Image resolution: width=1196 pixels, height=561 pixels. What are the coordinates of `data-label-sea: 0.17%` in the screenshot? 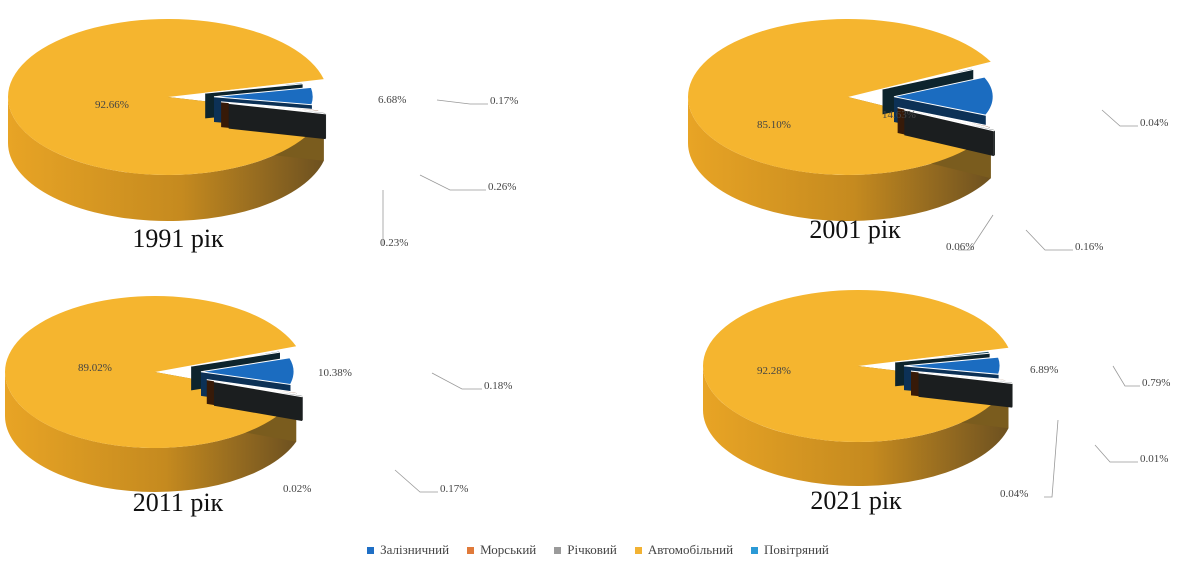 It's located at (454, 489).